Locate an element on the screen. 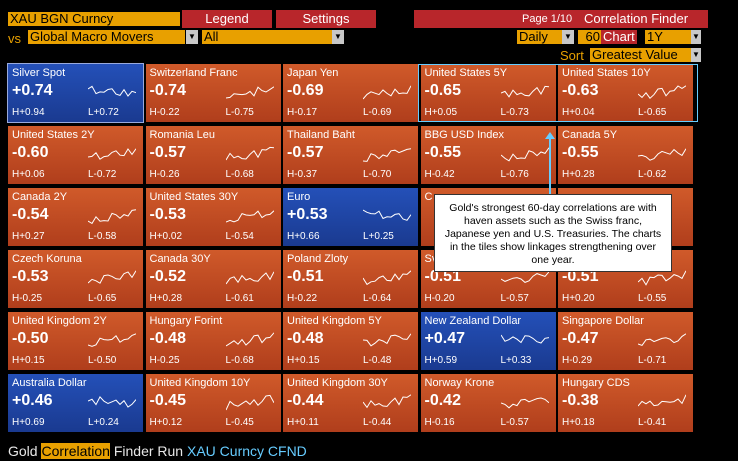 The image size is (738, 461). sort-dropdown-arrow-icon: ▼ is located at coordinates (696, 55).